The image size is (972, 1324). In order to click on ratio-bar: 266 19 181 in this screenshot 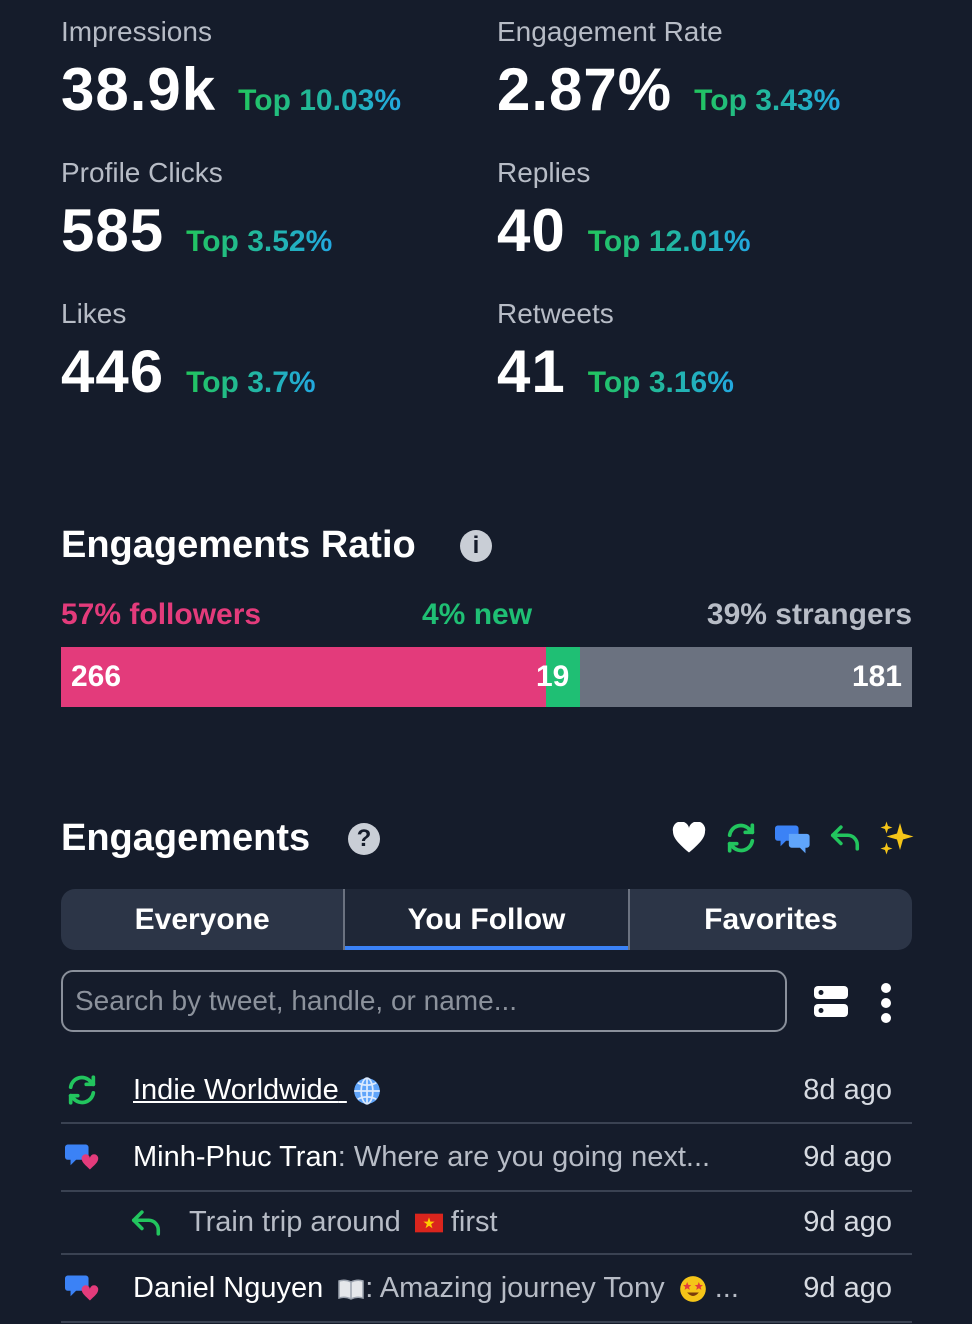, I will do `click(486, 677)`.